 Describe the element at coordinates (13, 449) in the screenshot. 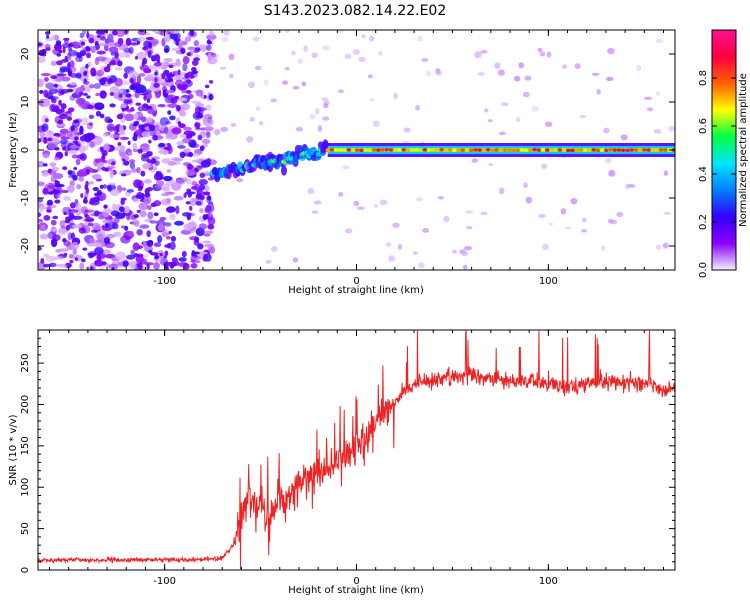

I see `snr-ylabel: SNR (10 * v/v)` at that location.